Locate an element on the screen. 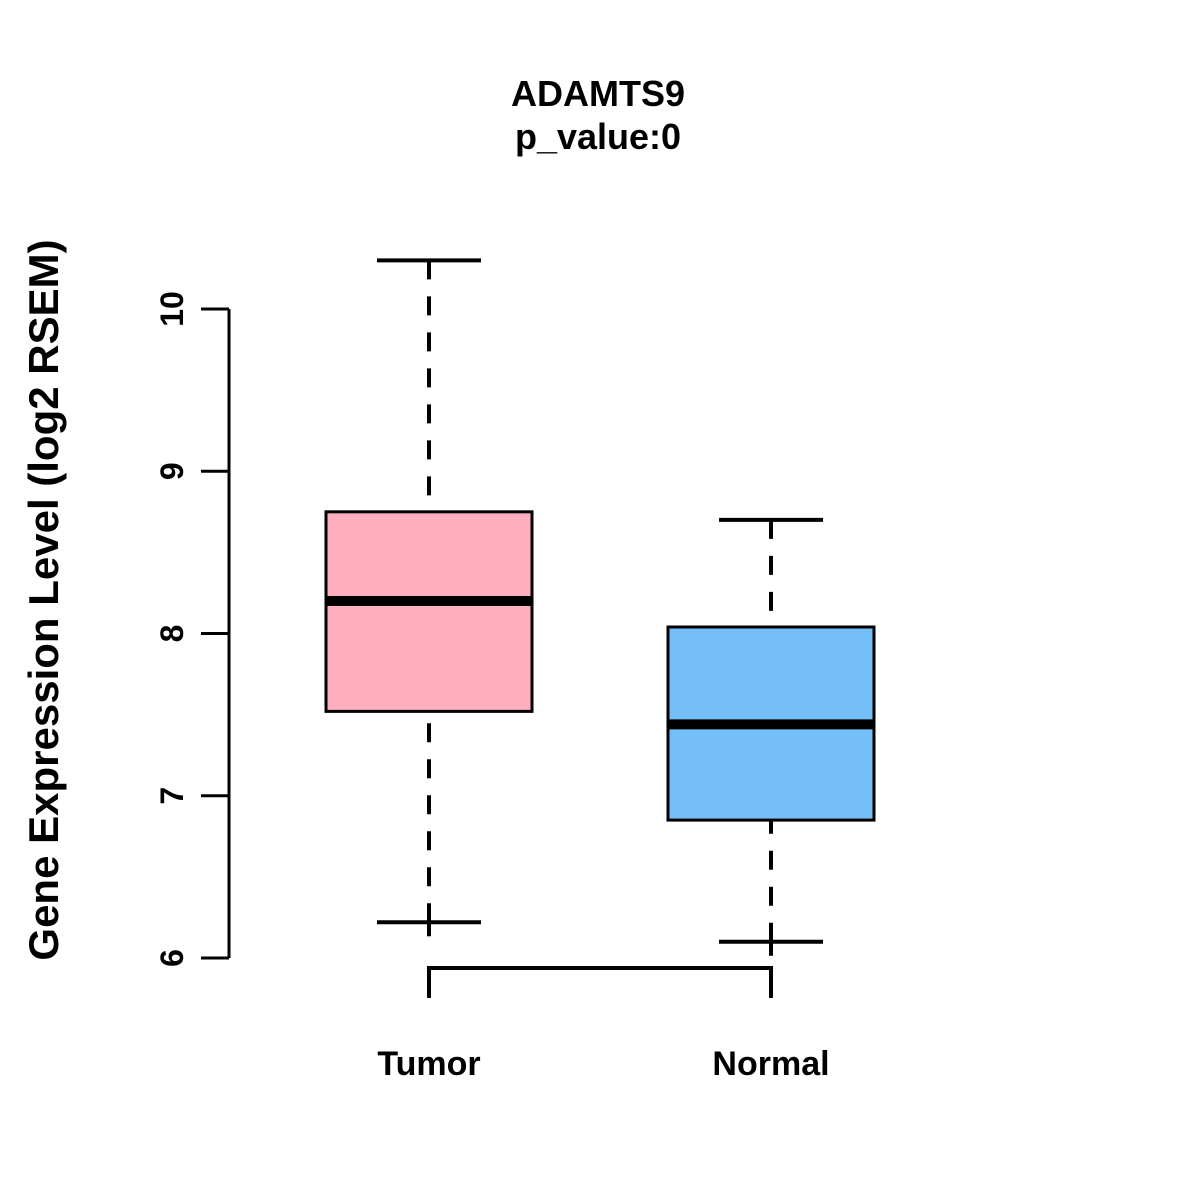 The height and width of the screenshot is (1200, 1200). box-tumor is located at coordinates (429, 597).